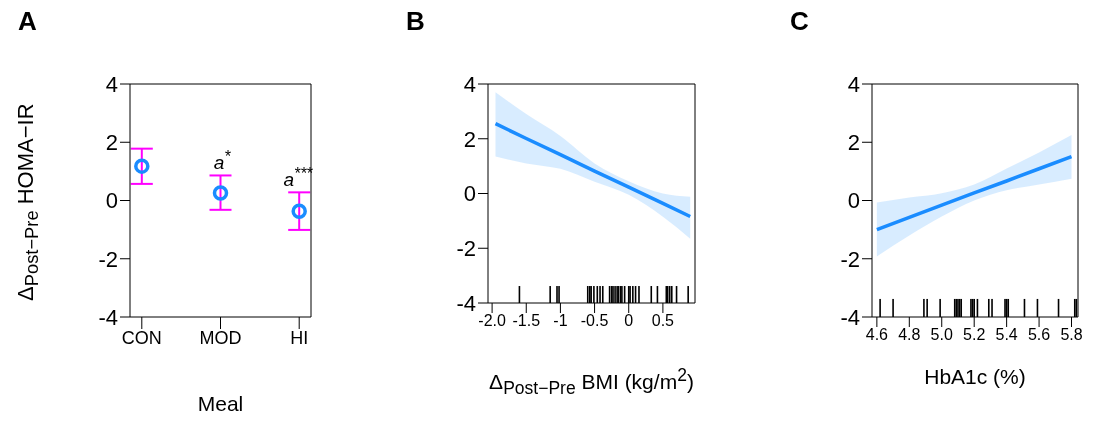 The height and width of the screenshot is (421, 1116). I want to click on x-tick-label: 5.0, so click(941, 335).